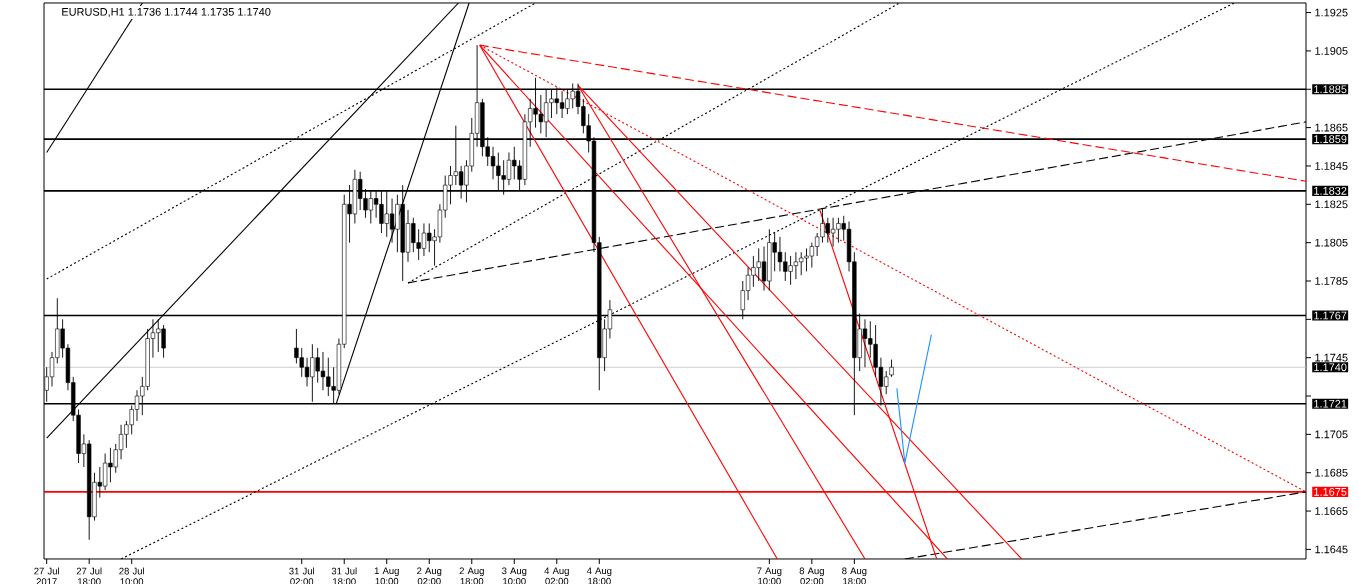  Describe the element at coordinates (811, 575) in the screenshot. I see `x-tick-label: 8 Aug 02:00` at that location.